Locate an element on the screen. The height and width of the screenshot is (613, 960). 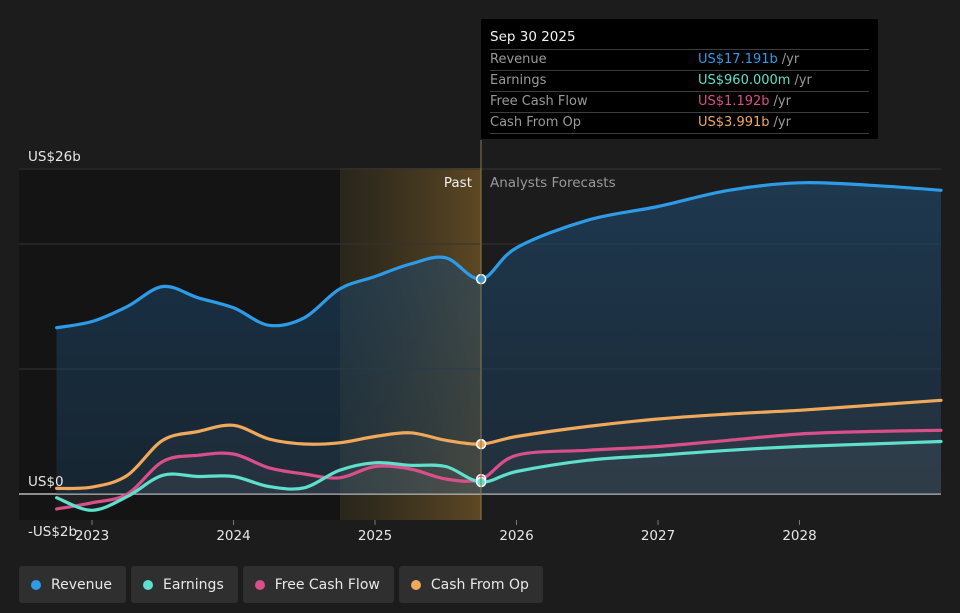
legend-item-revenue: Revenue is located at coordinates (72, 584).